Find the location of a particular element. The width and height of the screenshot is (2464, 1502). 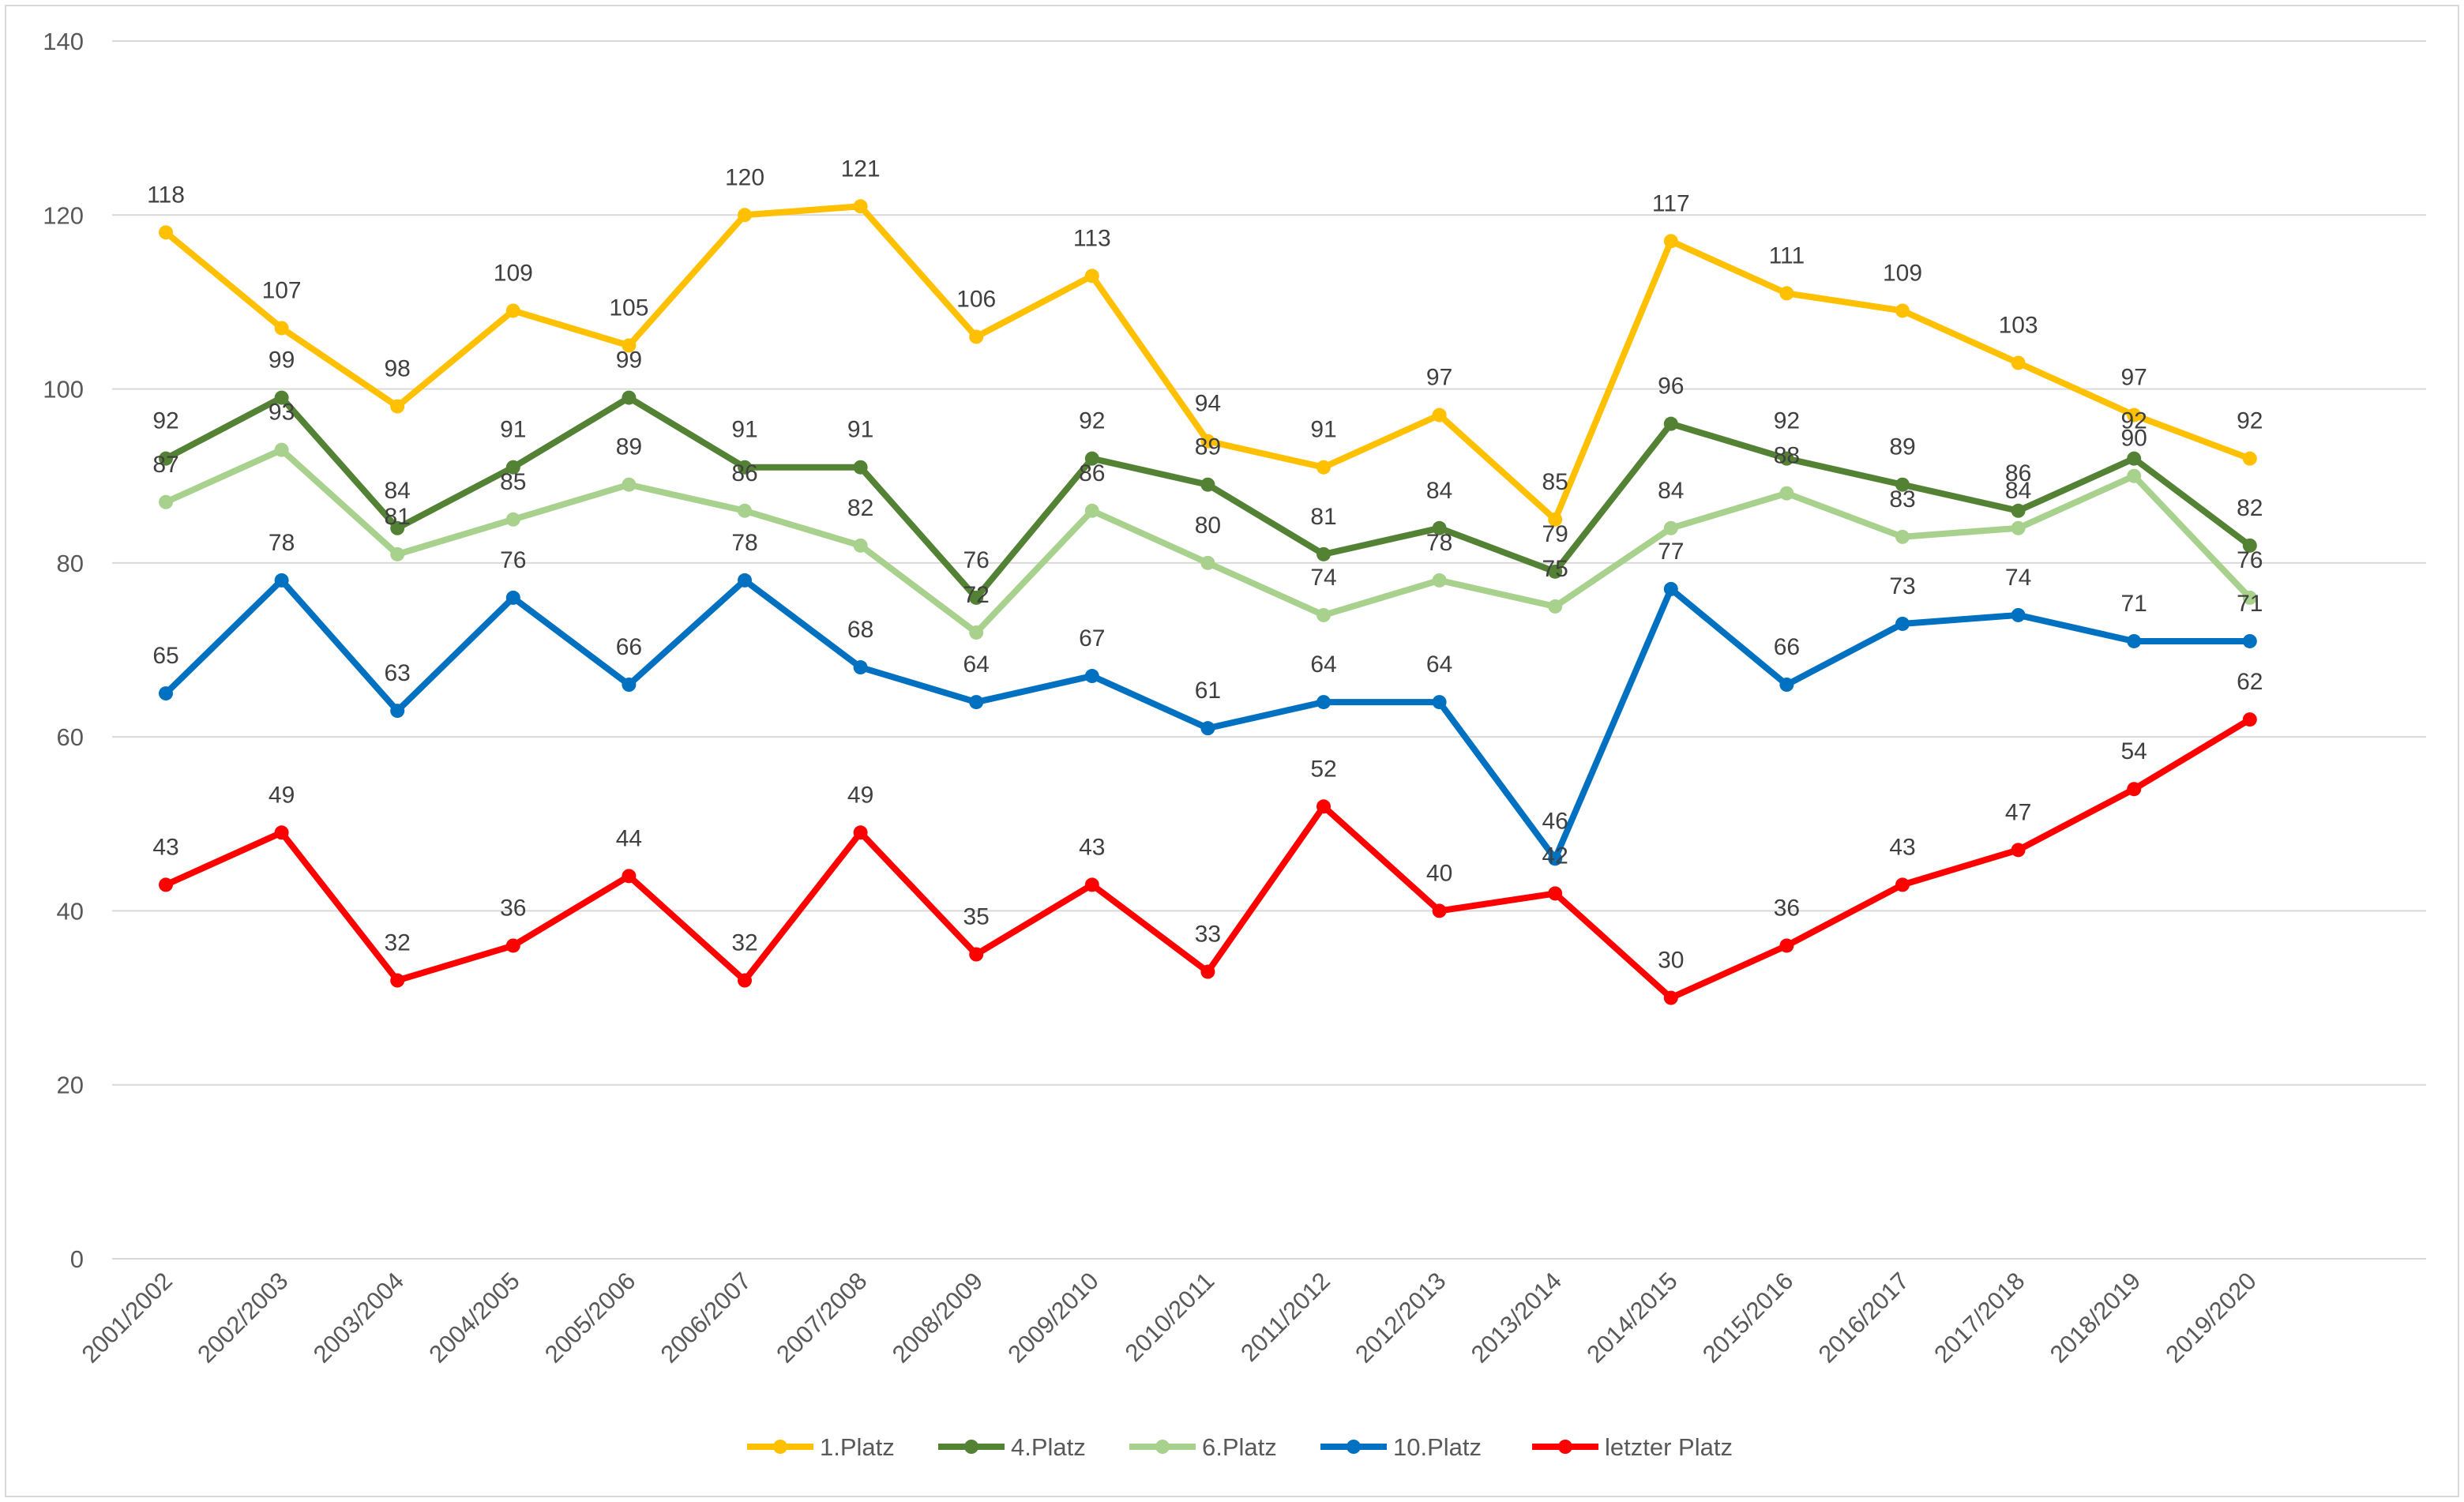

data-label: 73 is located at coordinates (1902, 586).